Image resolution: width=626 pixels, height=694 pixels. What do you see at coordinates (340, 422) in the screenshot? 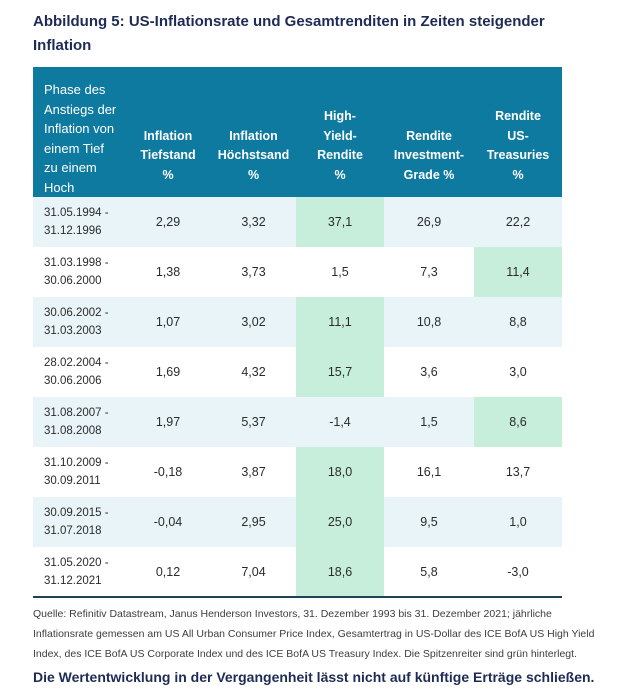
I see `value-cell: -1,4` at bounding box center [340, 422].